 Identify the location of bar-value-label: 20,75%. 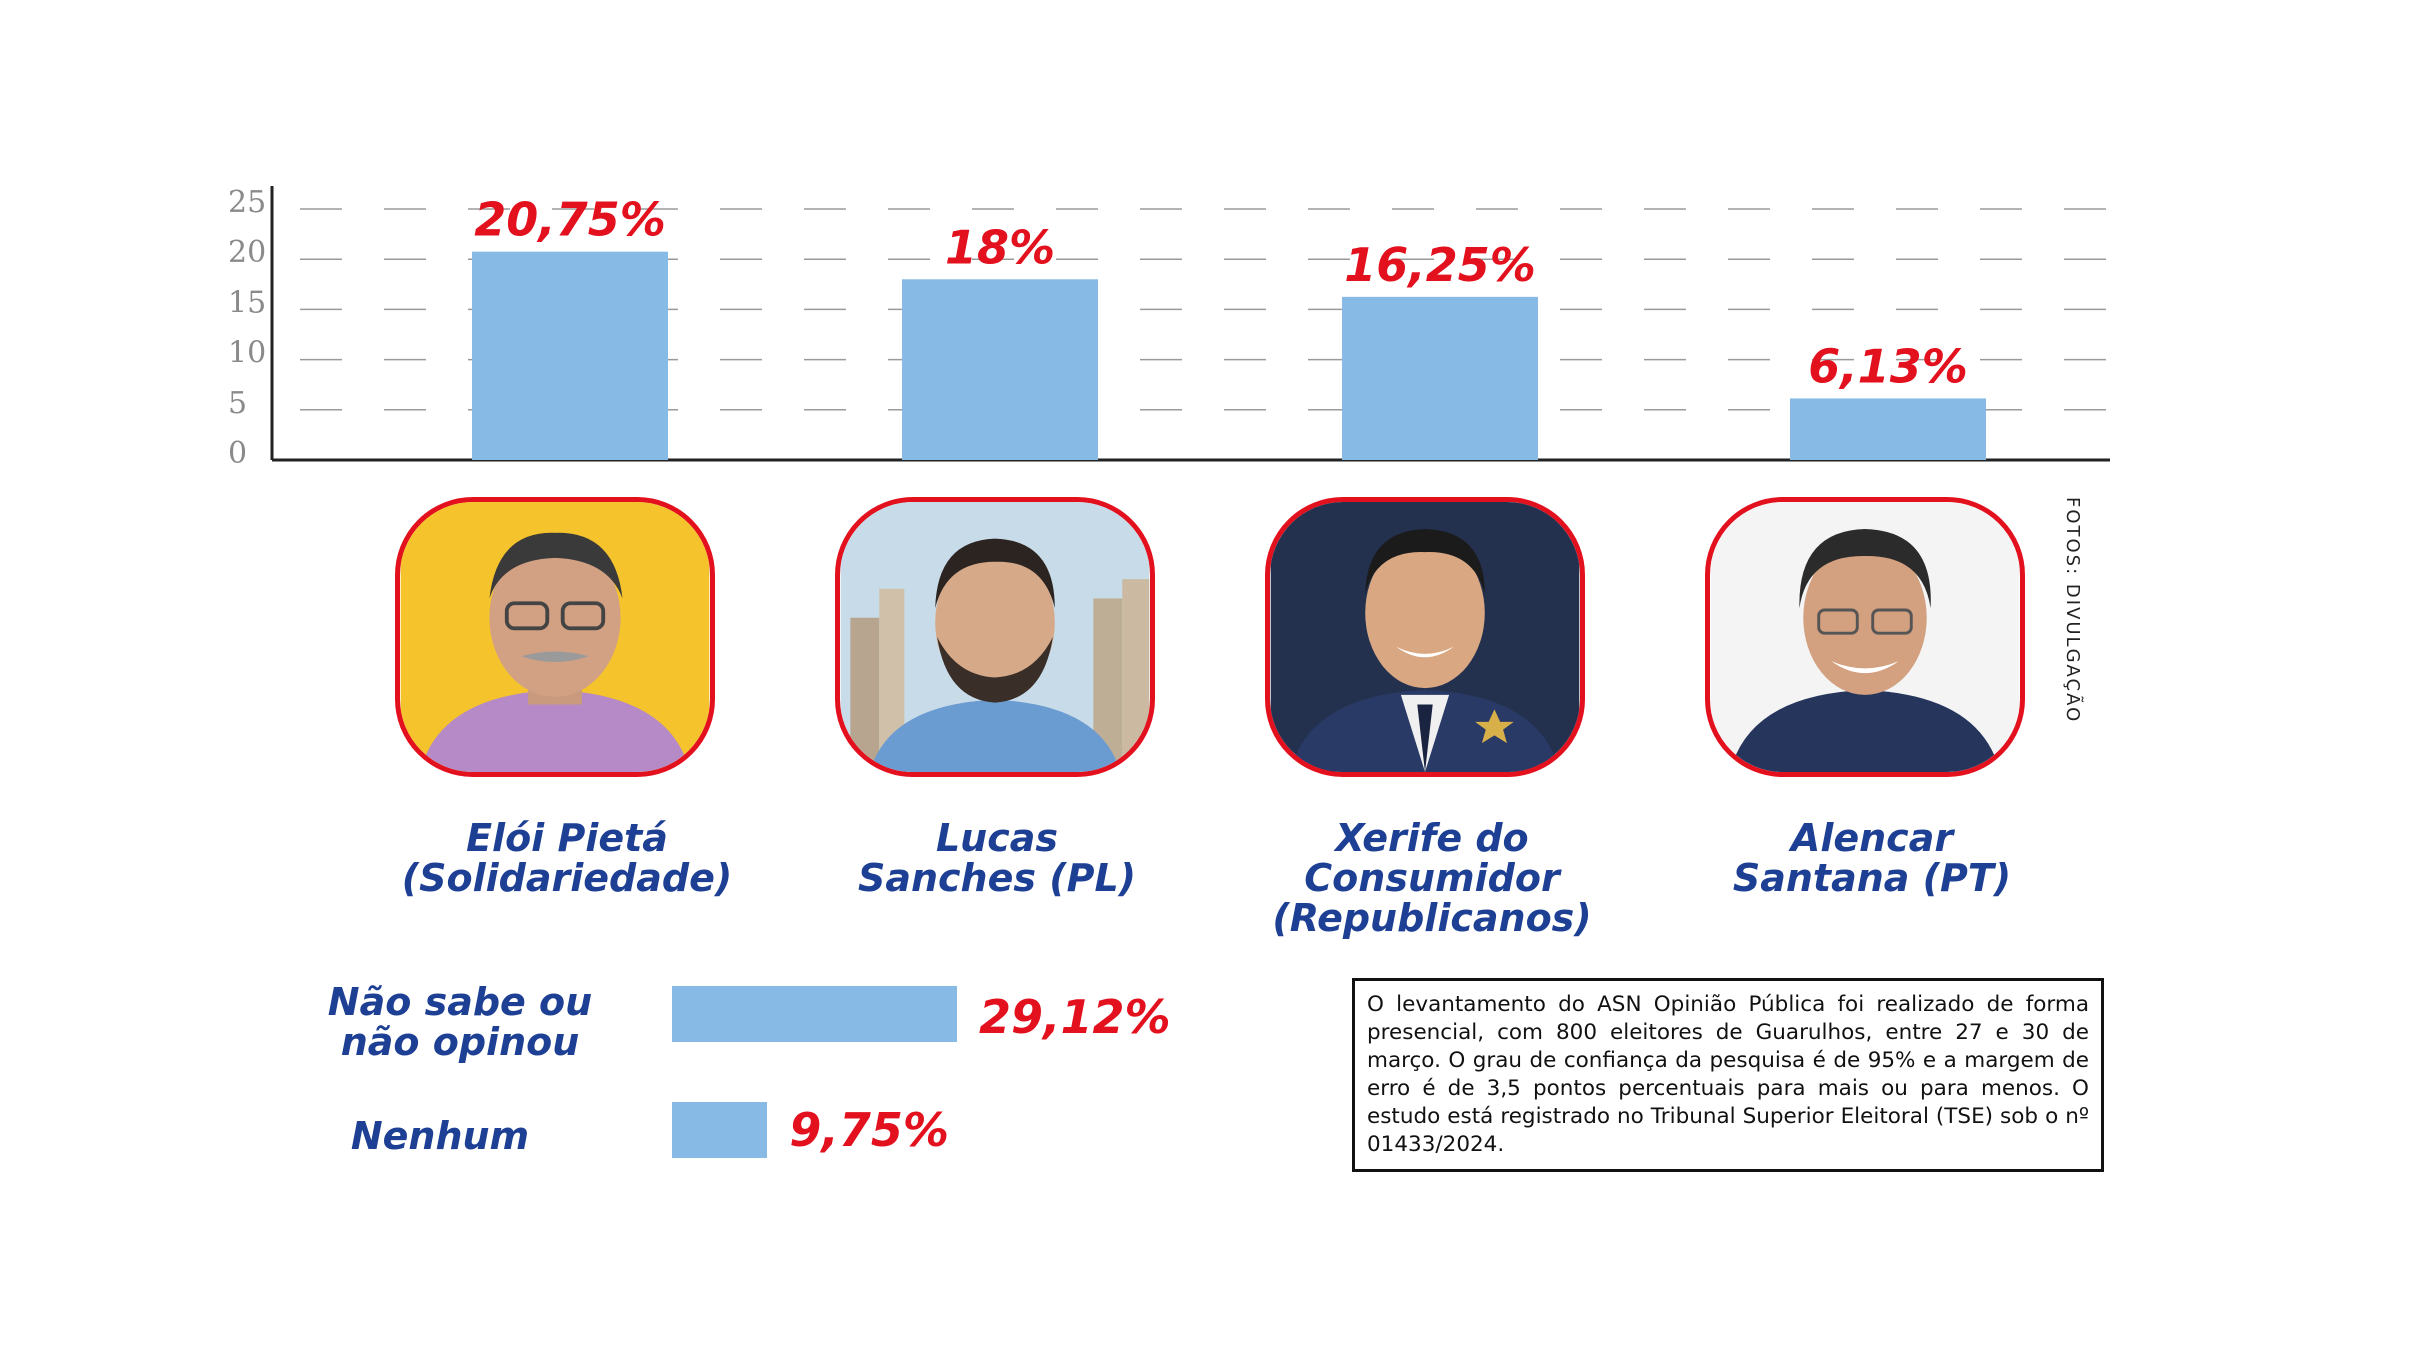
(570, 220).